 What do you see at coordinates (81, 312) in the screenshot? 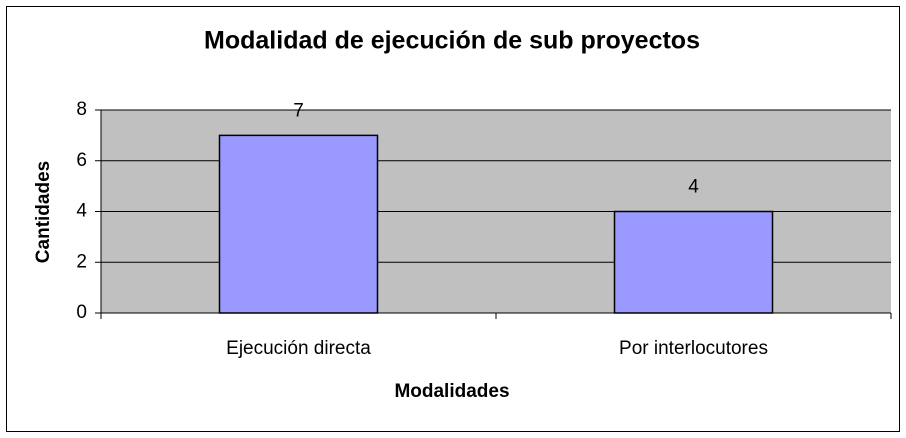
I see `y-tick-label: 0` at bounding box center [81, 312].